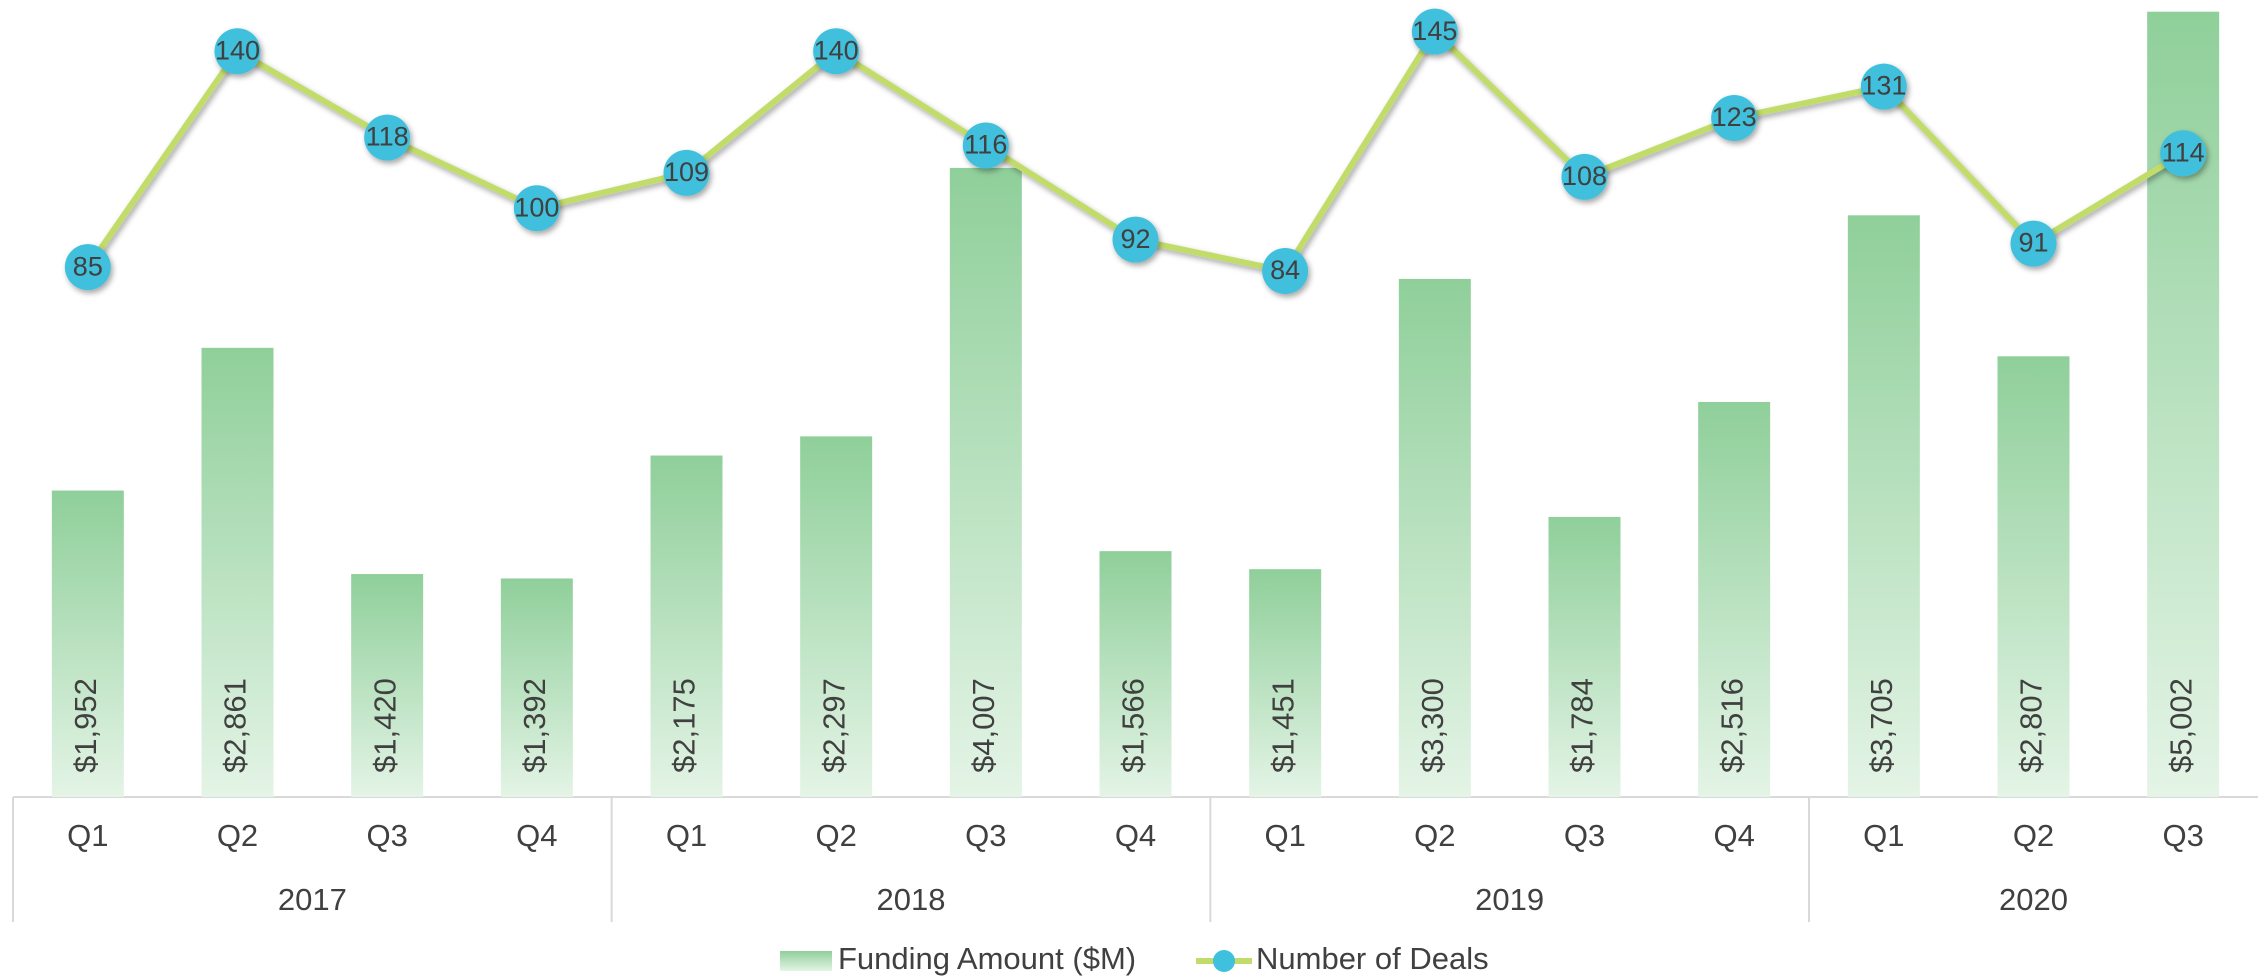 The height and width of the screenshot is (979, 2259). What do you see at coordinates (384, 725) in the screenshot?
I see `bar-value-label: $1,420` at bounding box center [384, 725].